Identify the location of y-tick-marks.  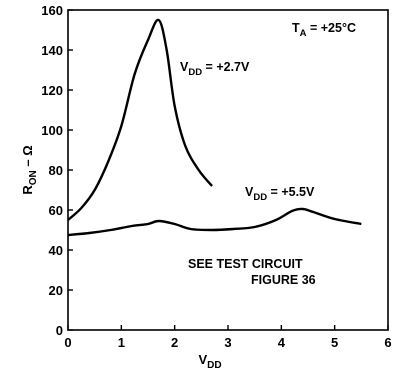
(70, 170).